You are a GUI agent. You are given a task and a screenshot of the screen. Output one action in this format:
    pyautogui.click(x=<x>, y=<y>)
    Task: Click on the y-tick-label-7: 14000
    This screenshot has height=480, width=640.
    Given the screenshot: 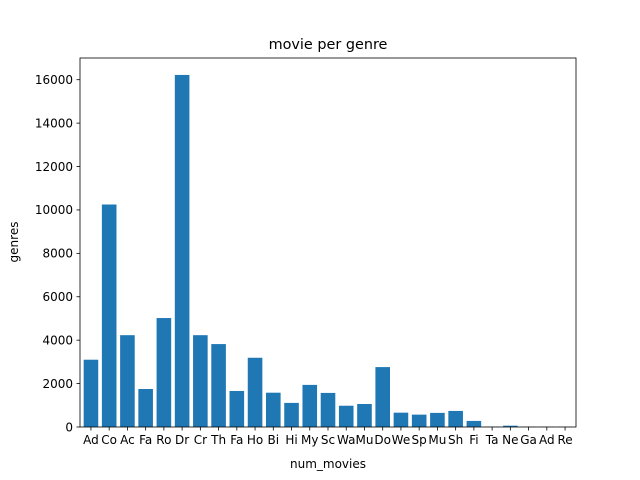 What is the action you would take?
    pyautogui.click(x=54, y=123)
    